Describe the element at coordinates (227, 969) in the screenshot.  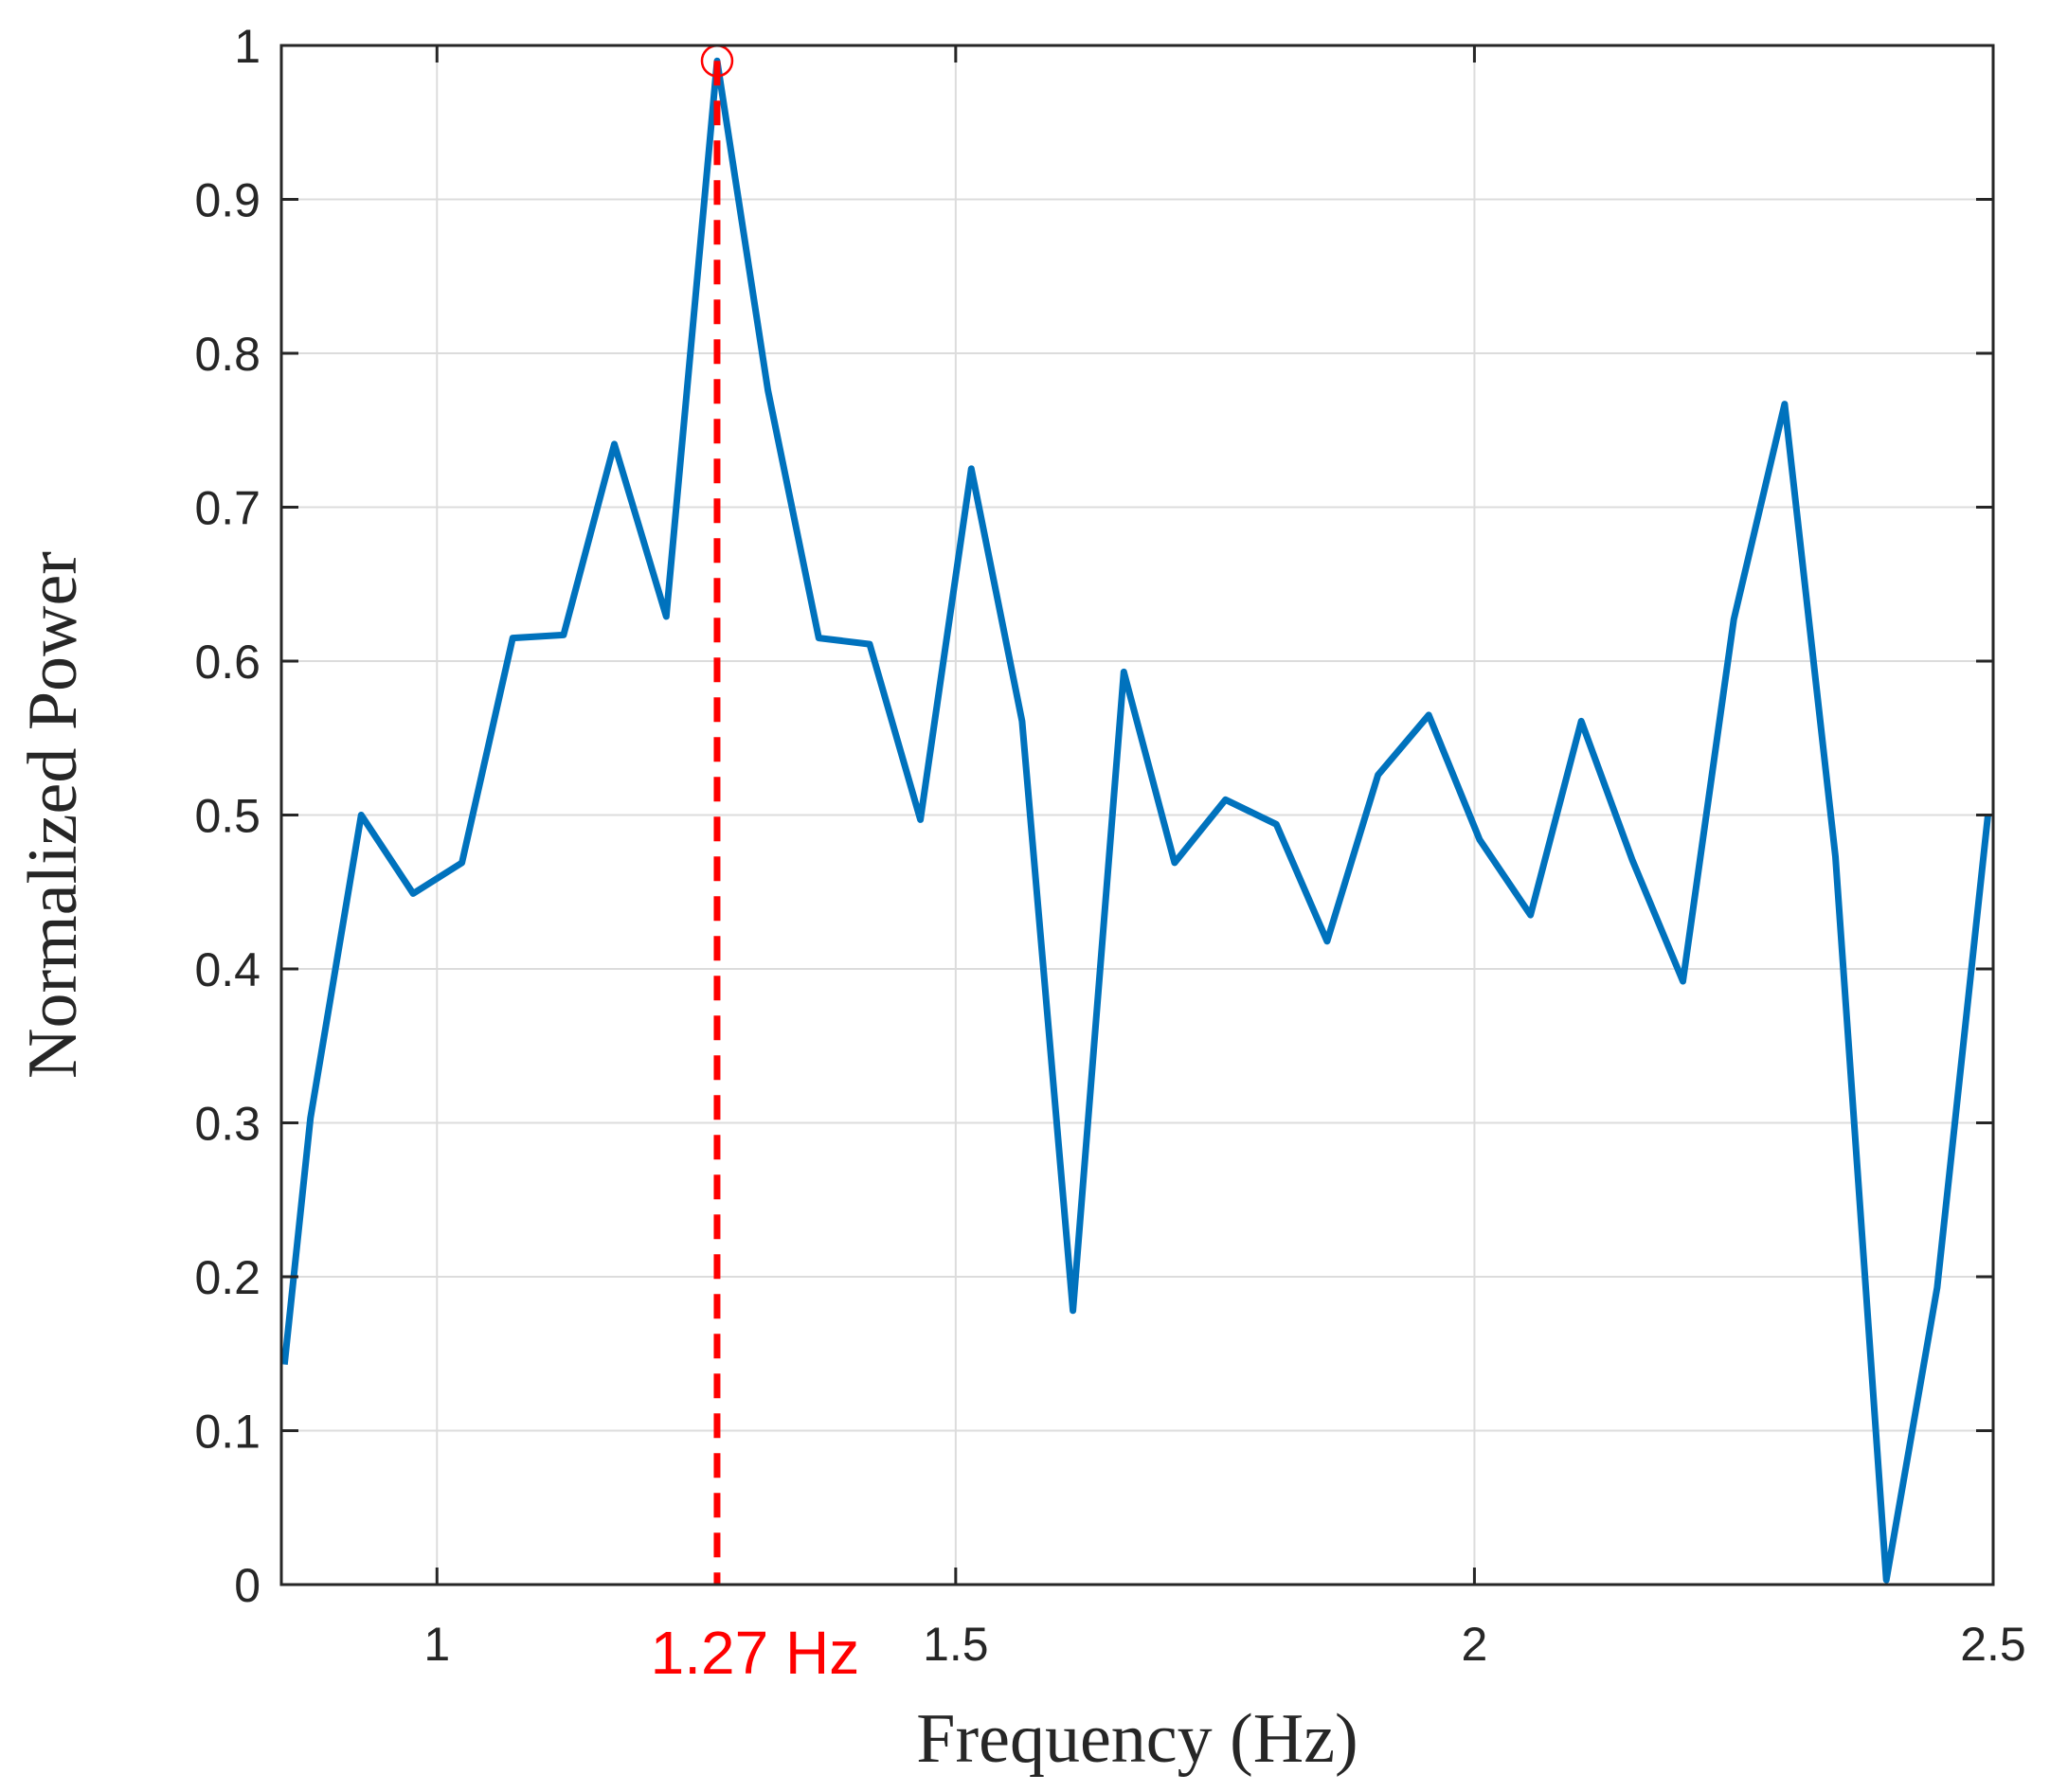
I see `y-tick-label: 0.4` at that location.